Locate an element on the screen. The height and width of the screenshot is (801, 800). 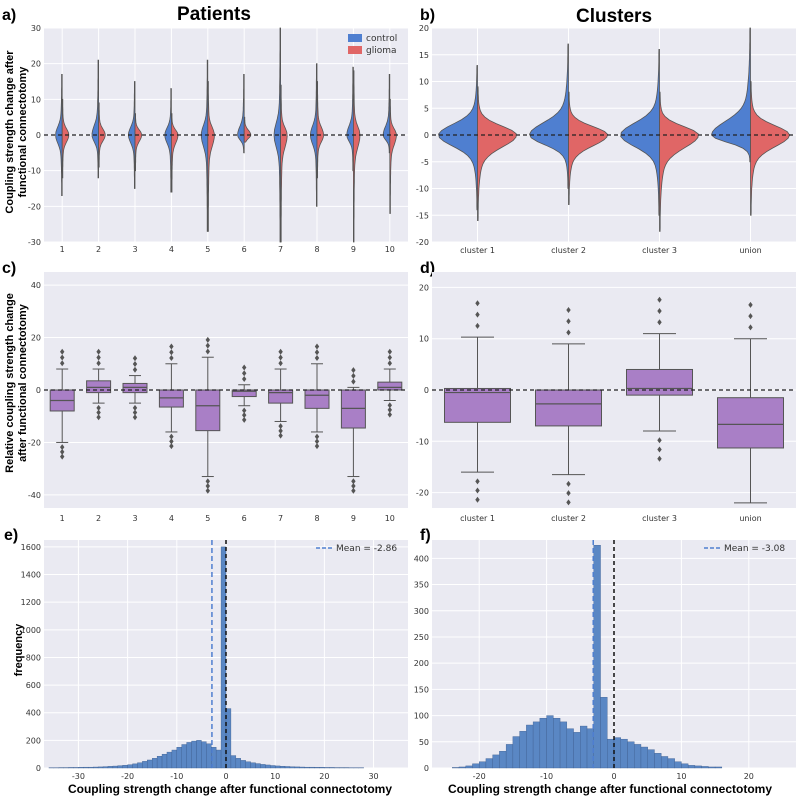
violin-patients-ytick-label: -10 is located at coordinates (34, 171).